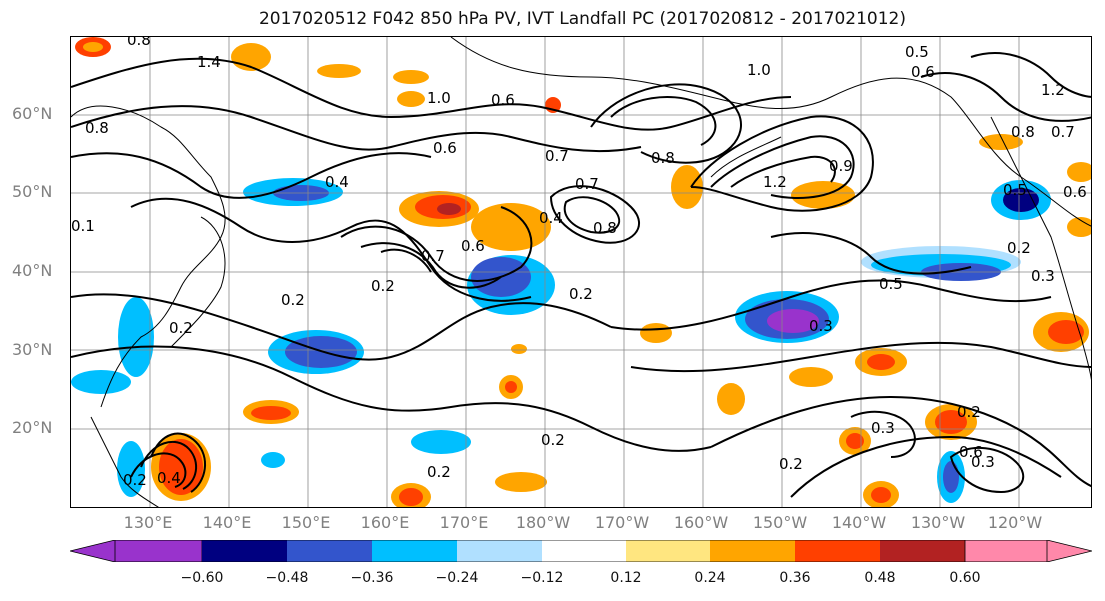 This screenshot has width=1105, height=601. Describe the element at coordinates (1015, 522) in the screenshot. I see `lon-label: 120°W` at that location.